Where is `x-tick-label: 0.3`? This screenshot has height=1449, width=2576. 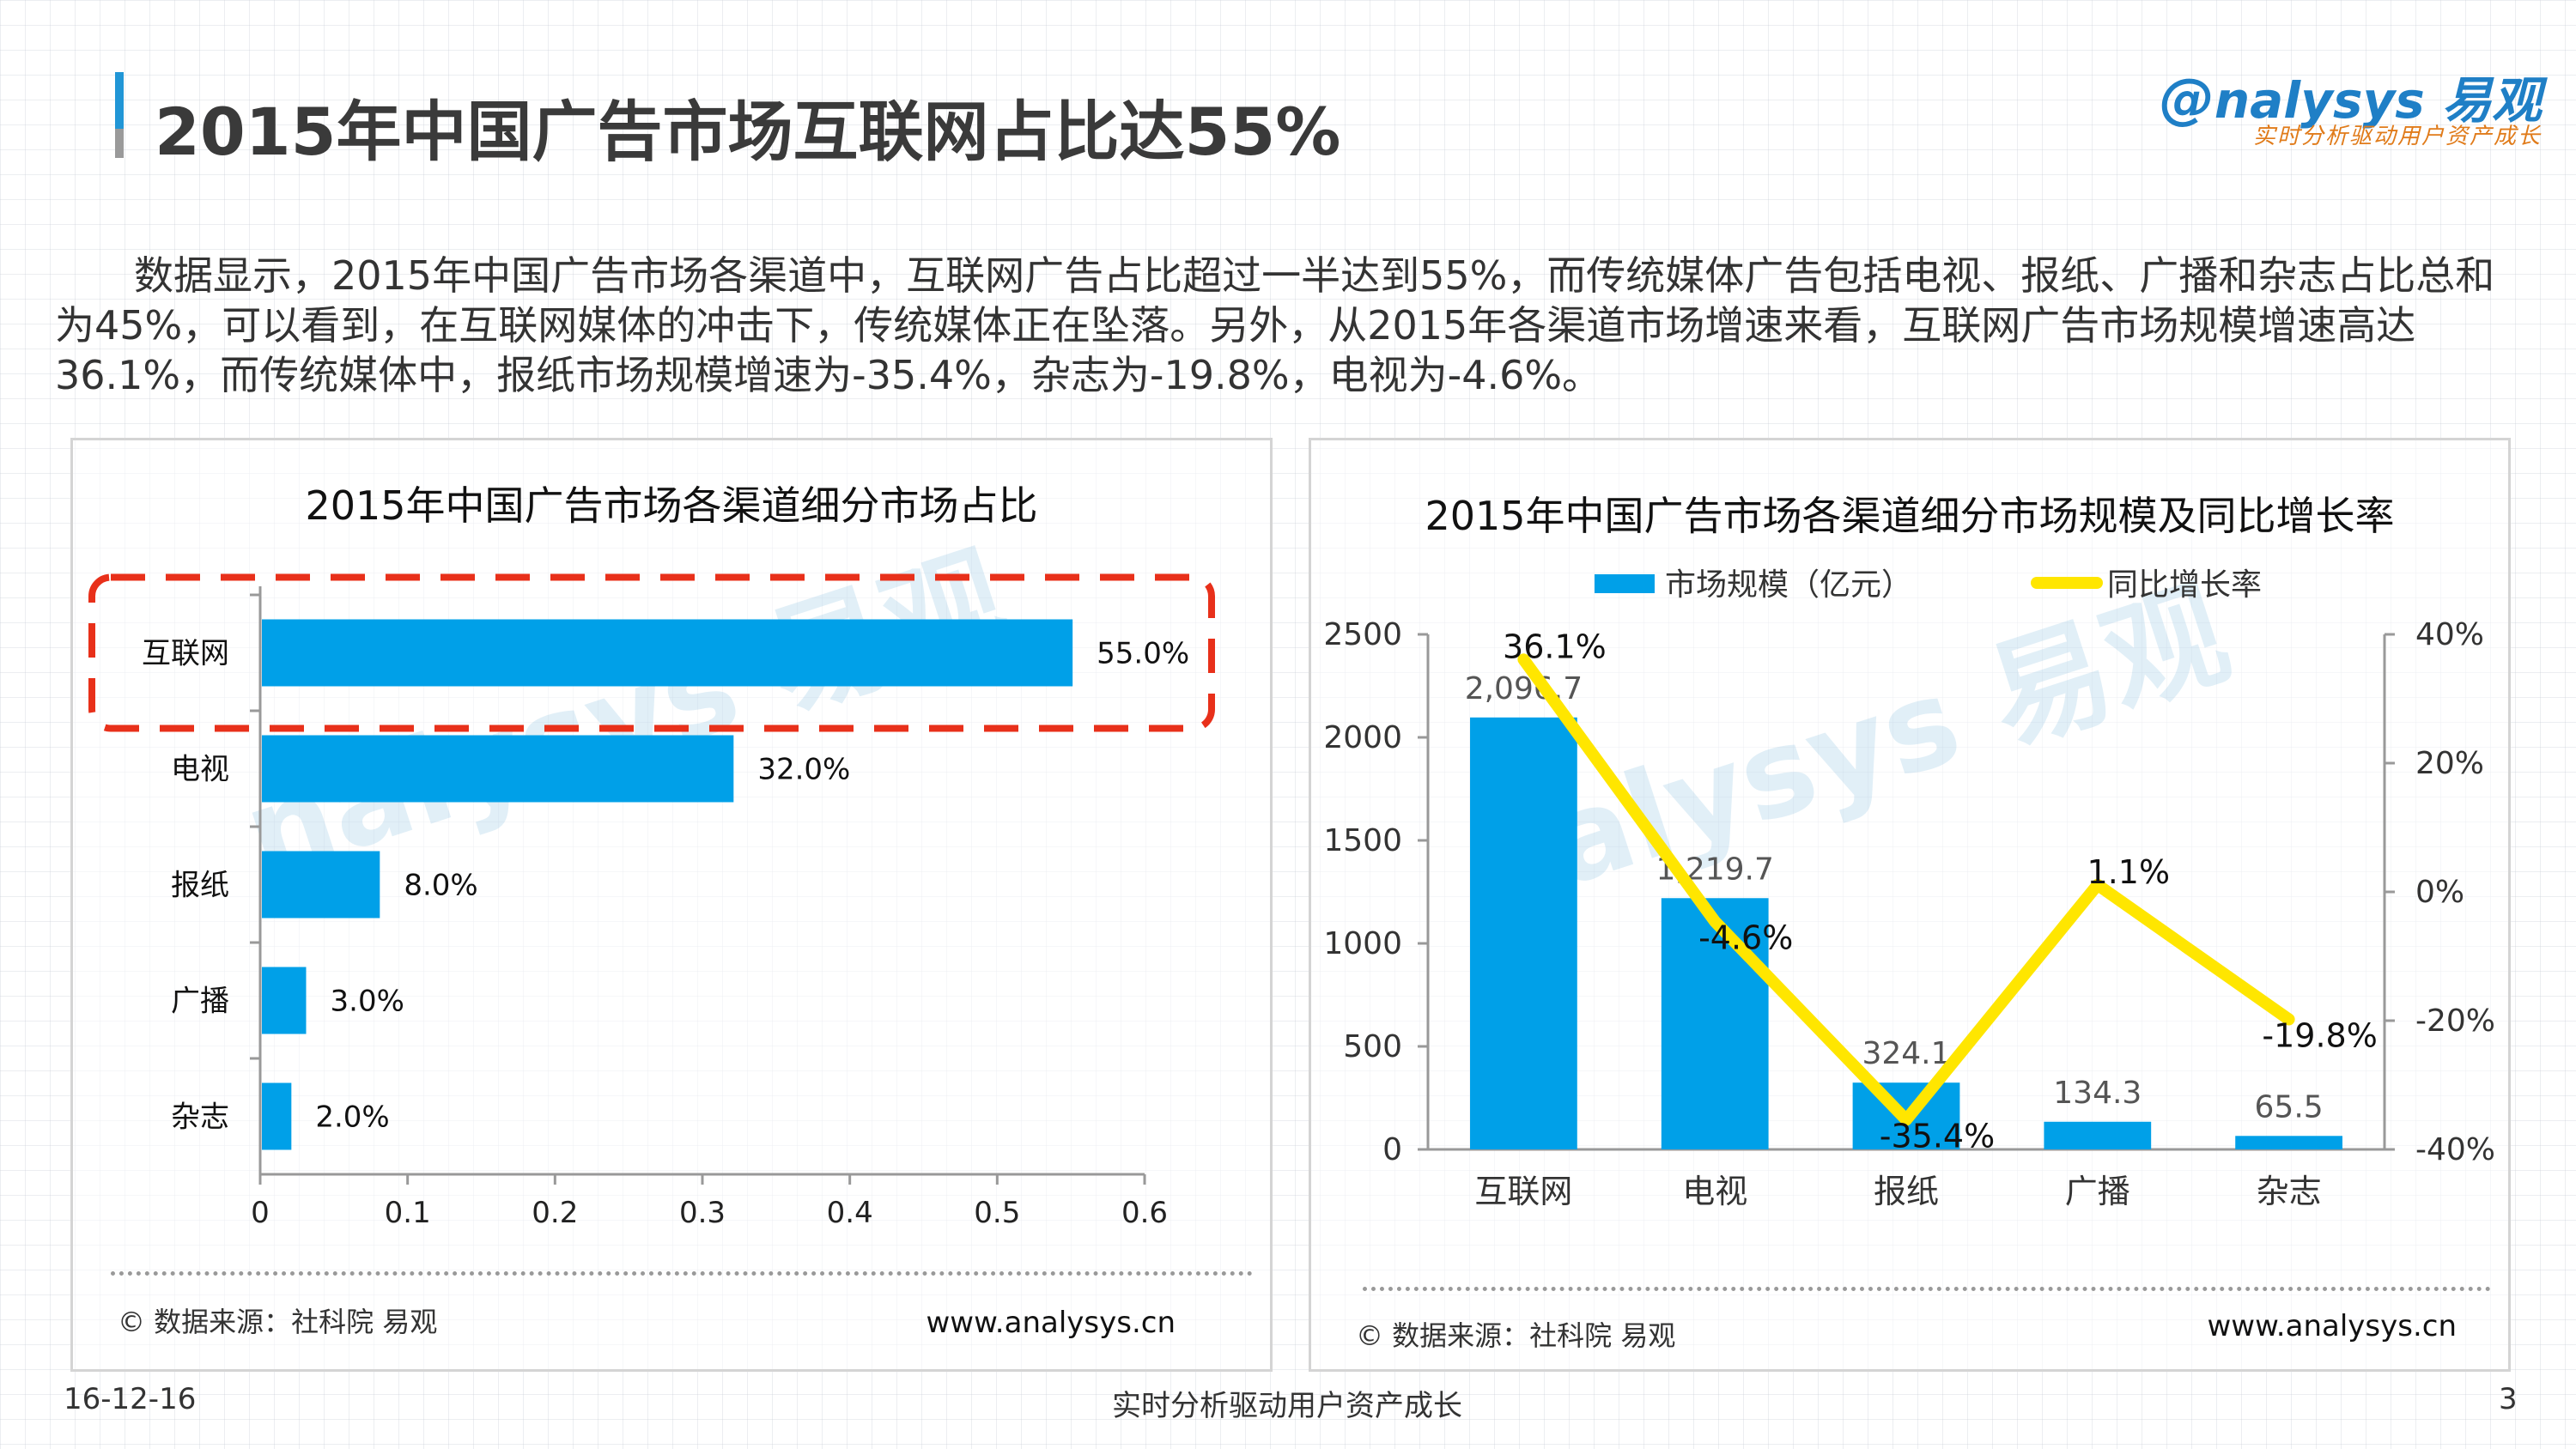 x-tick-label: 0.3 is located at coordinates (702, 1213).